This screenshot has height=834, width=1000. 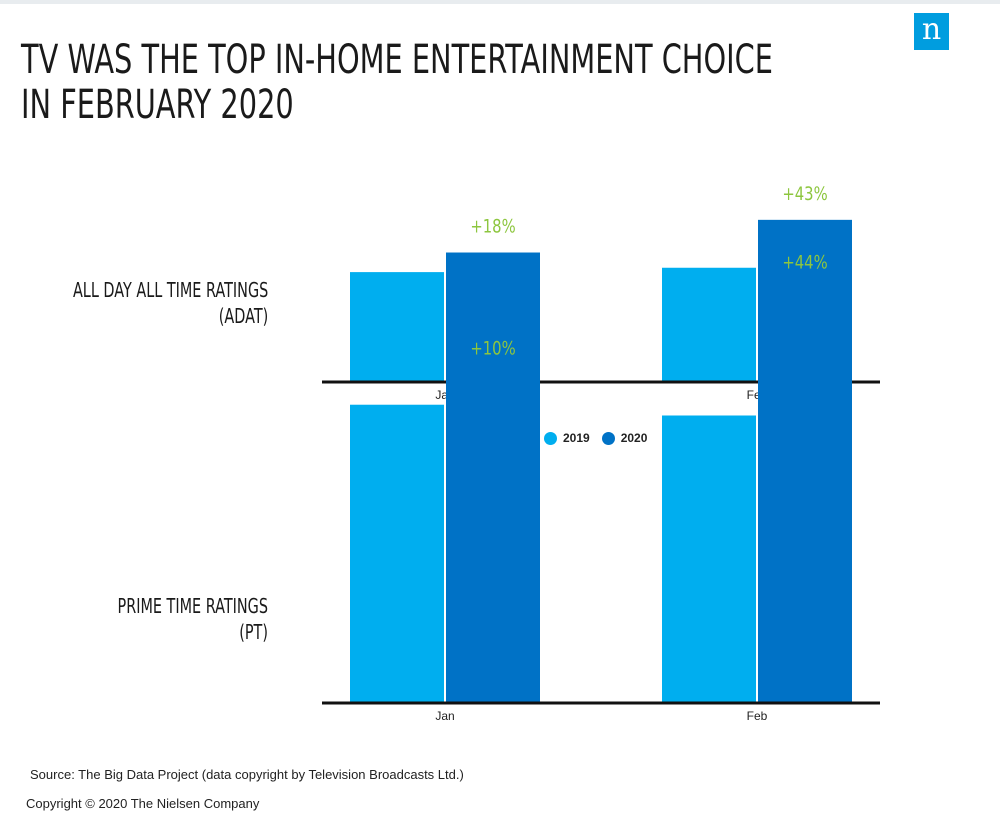 What do you see at coordinates (709, 324) in the screenshot?
I see `adat-bar-feb-2019` at bounding box center [709, 324].